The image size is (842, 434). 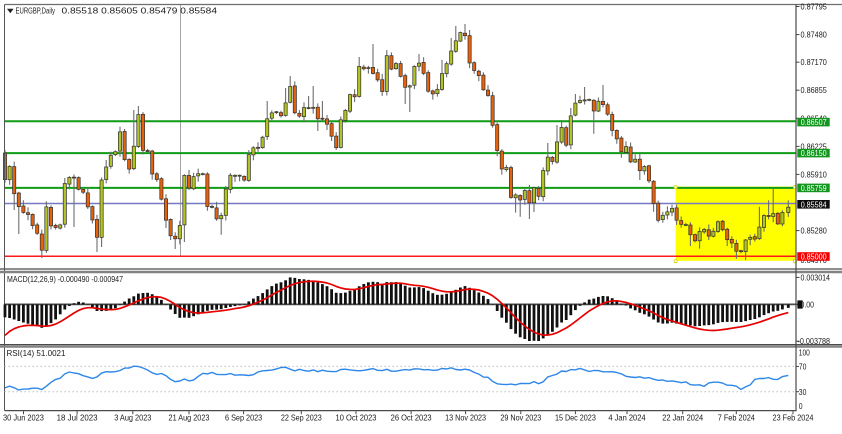 I want to click on svg-text: 0.87170, so click(x=814, y=62).